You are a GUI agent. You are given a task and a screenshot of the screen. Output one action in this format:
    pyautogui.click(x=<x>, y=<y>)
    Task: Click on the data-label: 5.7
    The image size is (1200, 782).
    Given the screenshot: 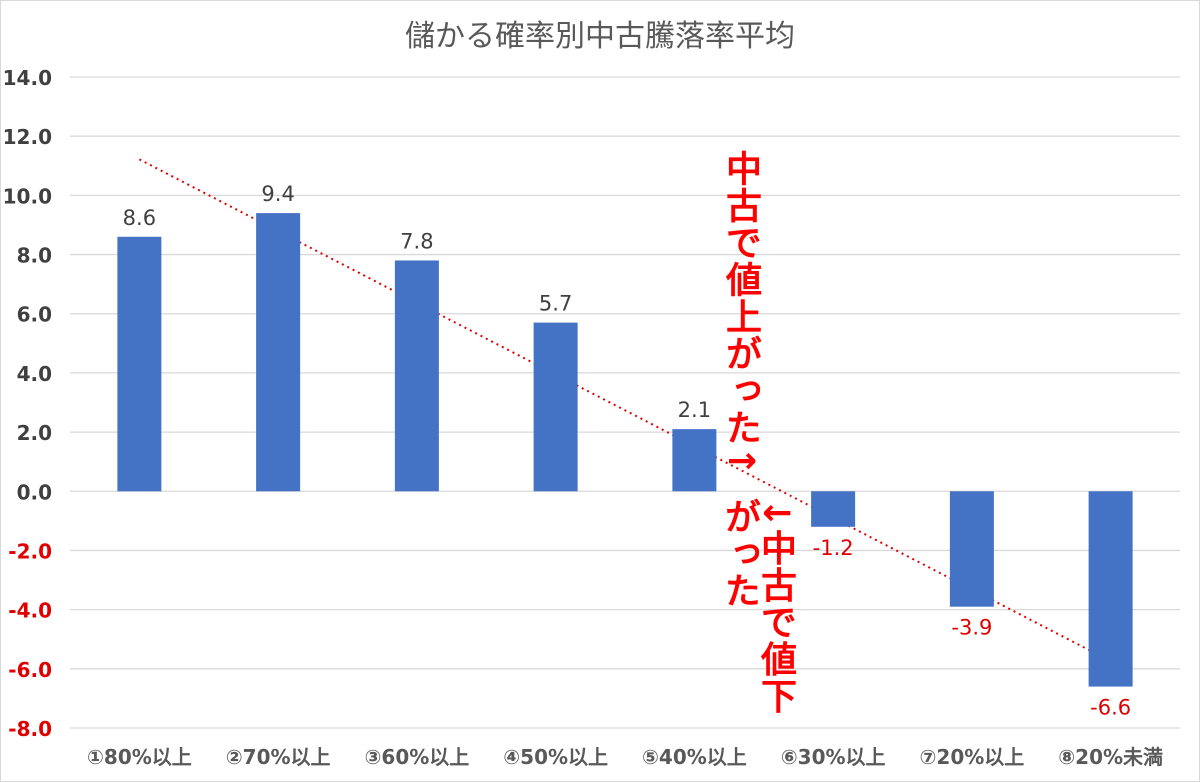 What is the action you would take?
    pyautogui.click(x=555, y=304)
    